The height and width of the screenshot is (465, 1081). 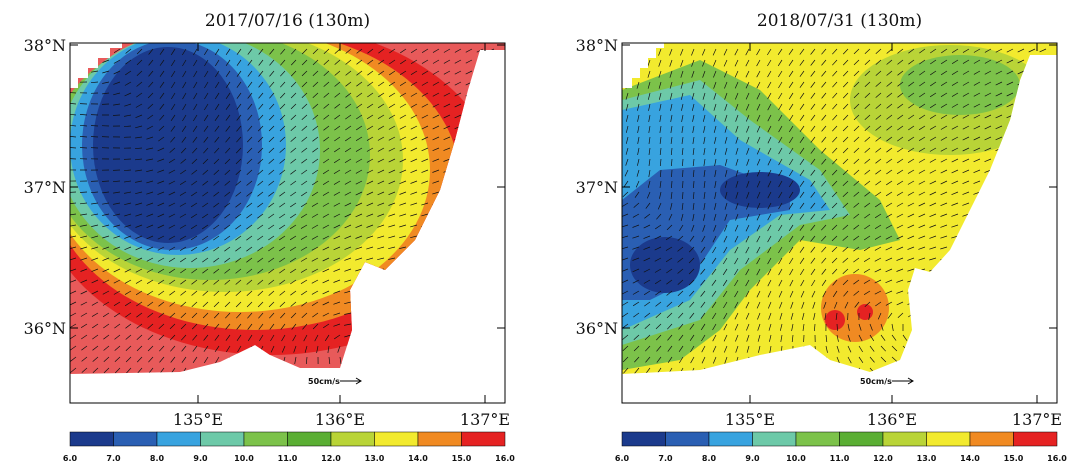 What do you see at coordinates (287, 21) in the screenshot?
I see `panel-title: 2017/07/16 (130m)` at bounding box center [287, 21].